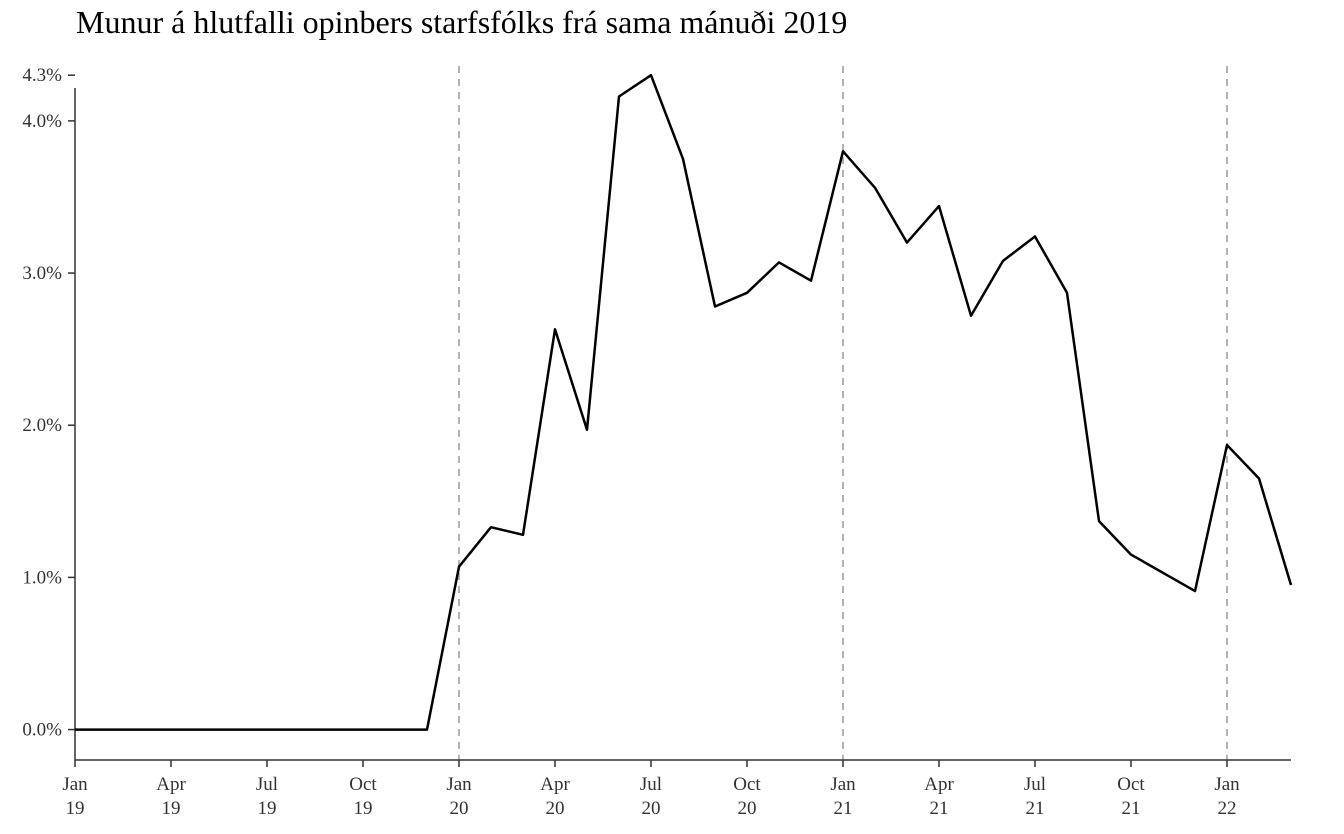 The height and width of the screenshot is (834, 1344). Describe the element at coordinates (42, 425) in the screenshot. I see `y-tick-label-2: 2.0%` at that location.